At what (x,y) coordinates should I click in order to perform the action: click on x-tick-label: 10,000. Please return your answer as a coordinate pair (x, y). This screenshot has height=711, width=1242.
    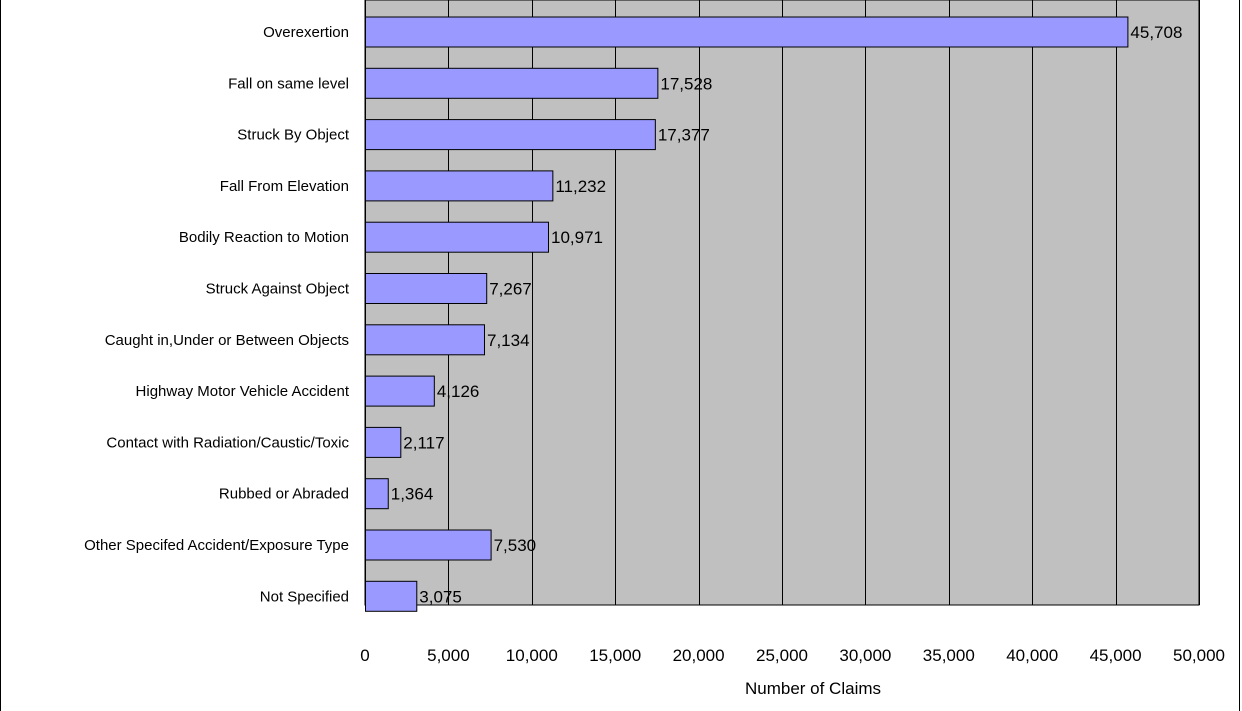
    Looking at the image, I should click on (532, 655).